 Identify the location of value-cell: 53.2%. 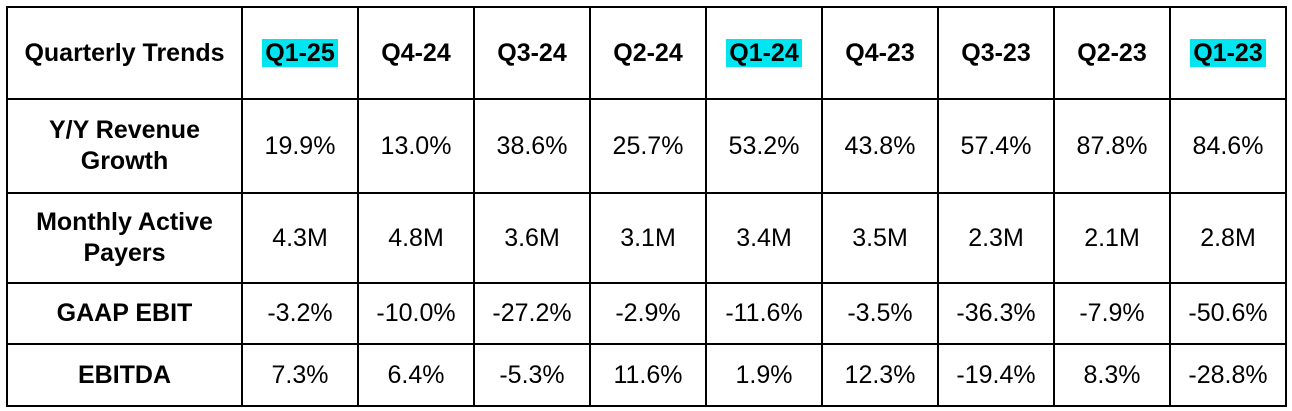
(764, 146).